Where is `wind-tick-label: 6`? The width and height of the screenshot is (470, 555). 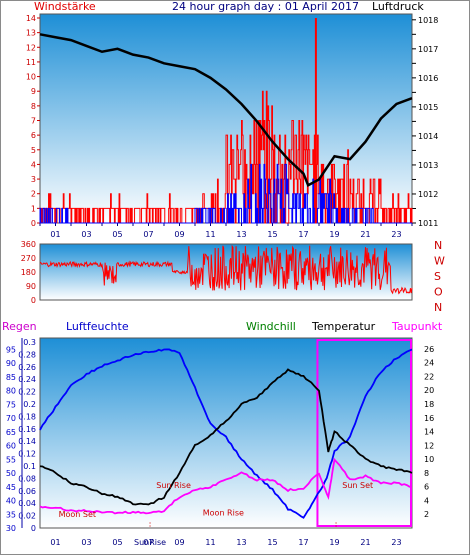
wind-tick-label: 6 is located at coordinates (33, 135).